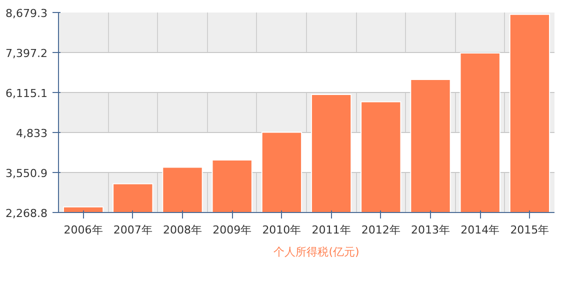 Image resolution: width=582 pixels, height=305 pixels. What do you see at coordinates (430, 230) in the screenshot?
I see `x-tick-label: 2013年` at bounding box center [430, 230].